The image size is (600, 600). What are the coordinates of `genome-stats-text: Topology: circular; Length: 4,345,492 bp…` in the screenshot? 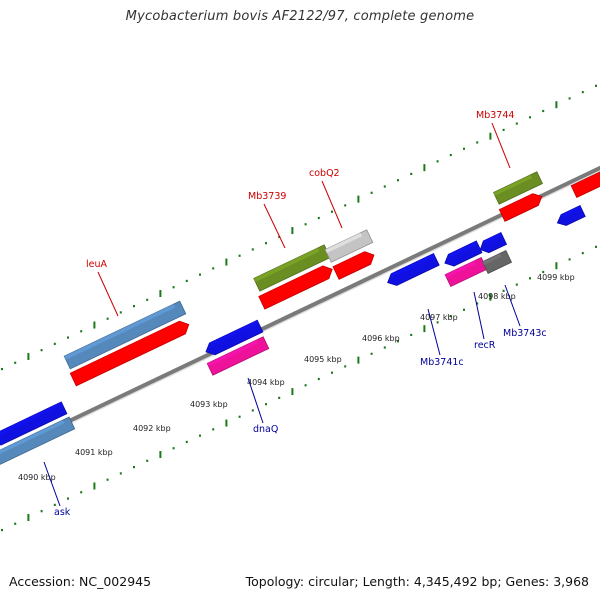 It's located at (417, 581).